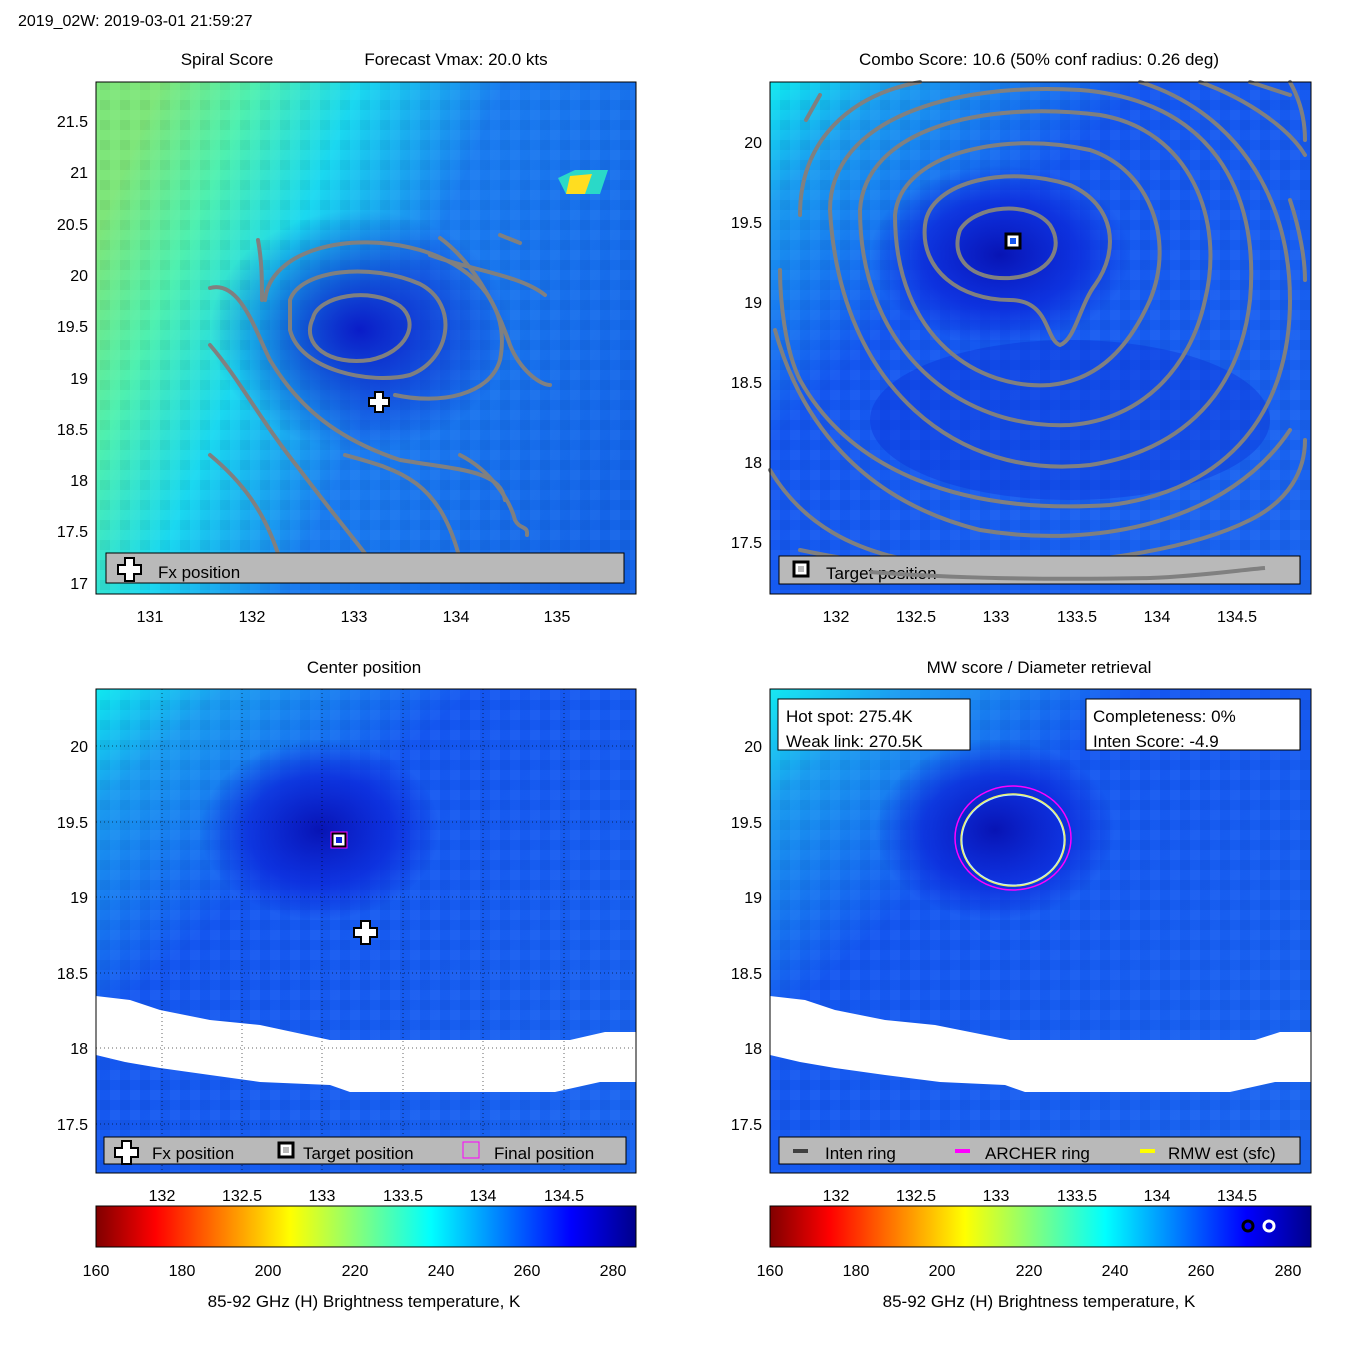  I want to click on mw-title: MW score / Diameter retrieval, so click(1039, 667).